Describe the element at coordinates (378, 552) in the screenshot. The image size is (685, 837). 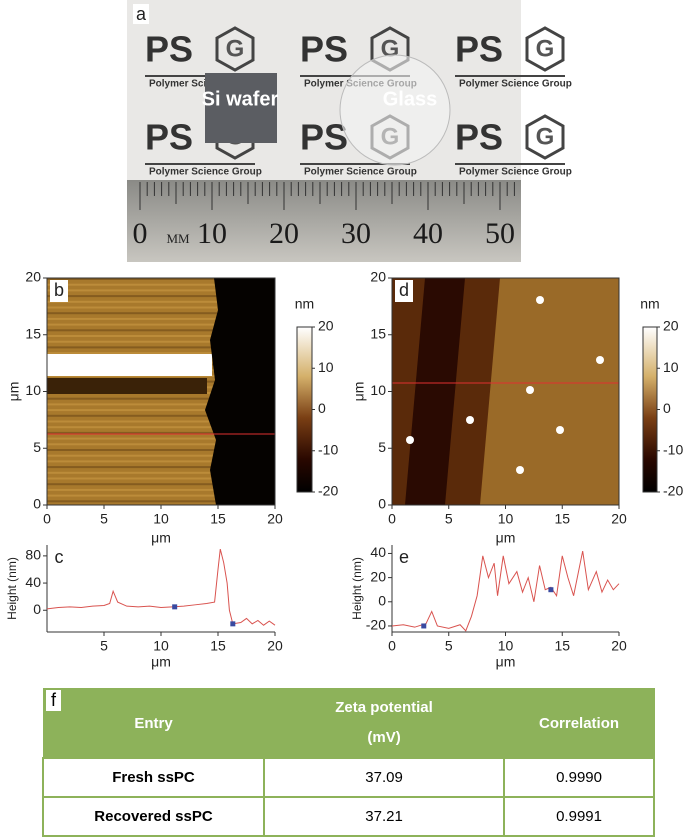
I see `y-tick-label: 40` at that location.